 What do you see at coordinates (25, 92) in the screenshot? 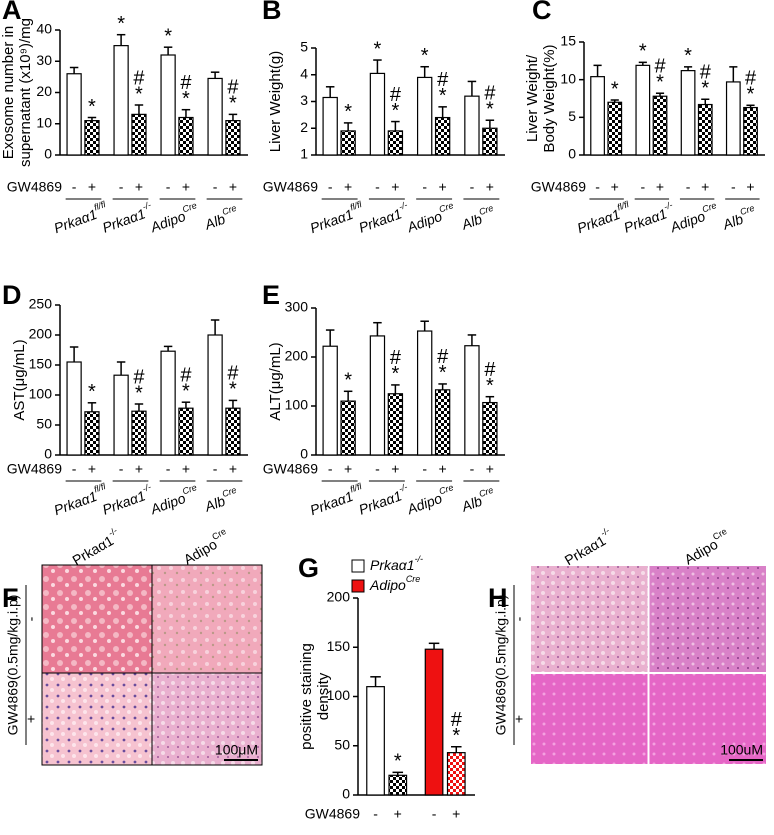
I see `y-axis-label: supernatant (x10⁹)/mg` at bounding box center [25, 92].